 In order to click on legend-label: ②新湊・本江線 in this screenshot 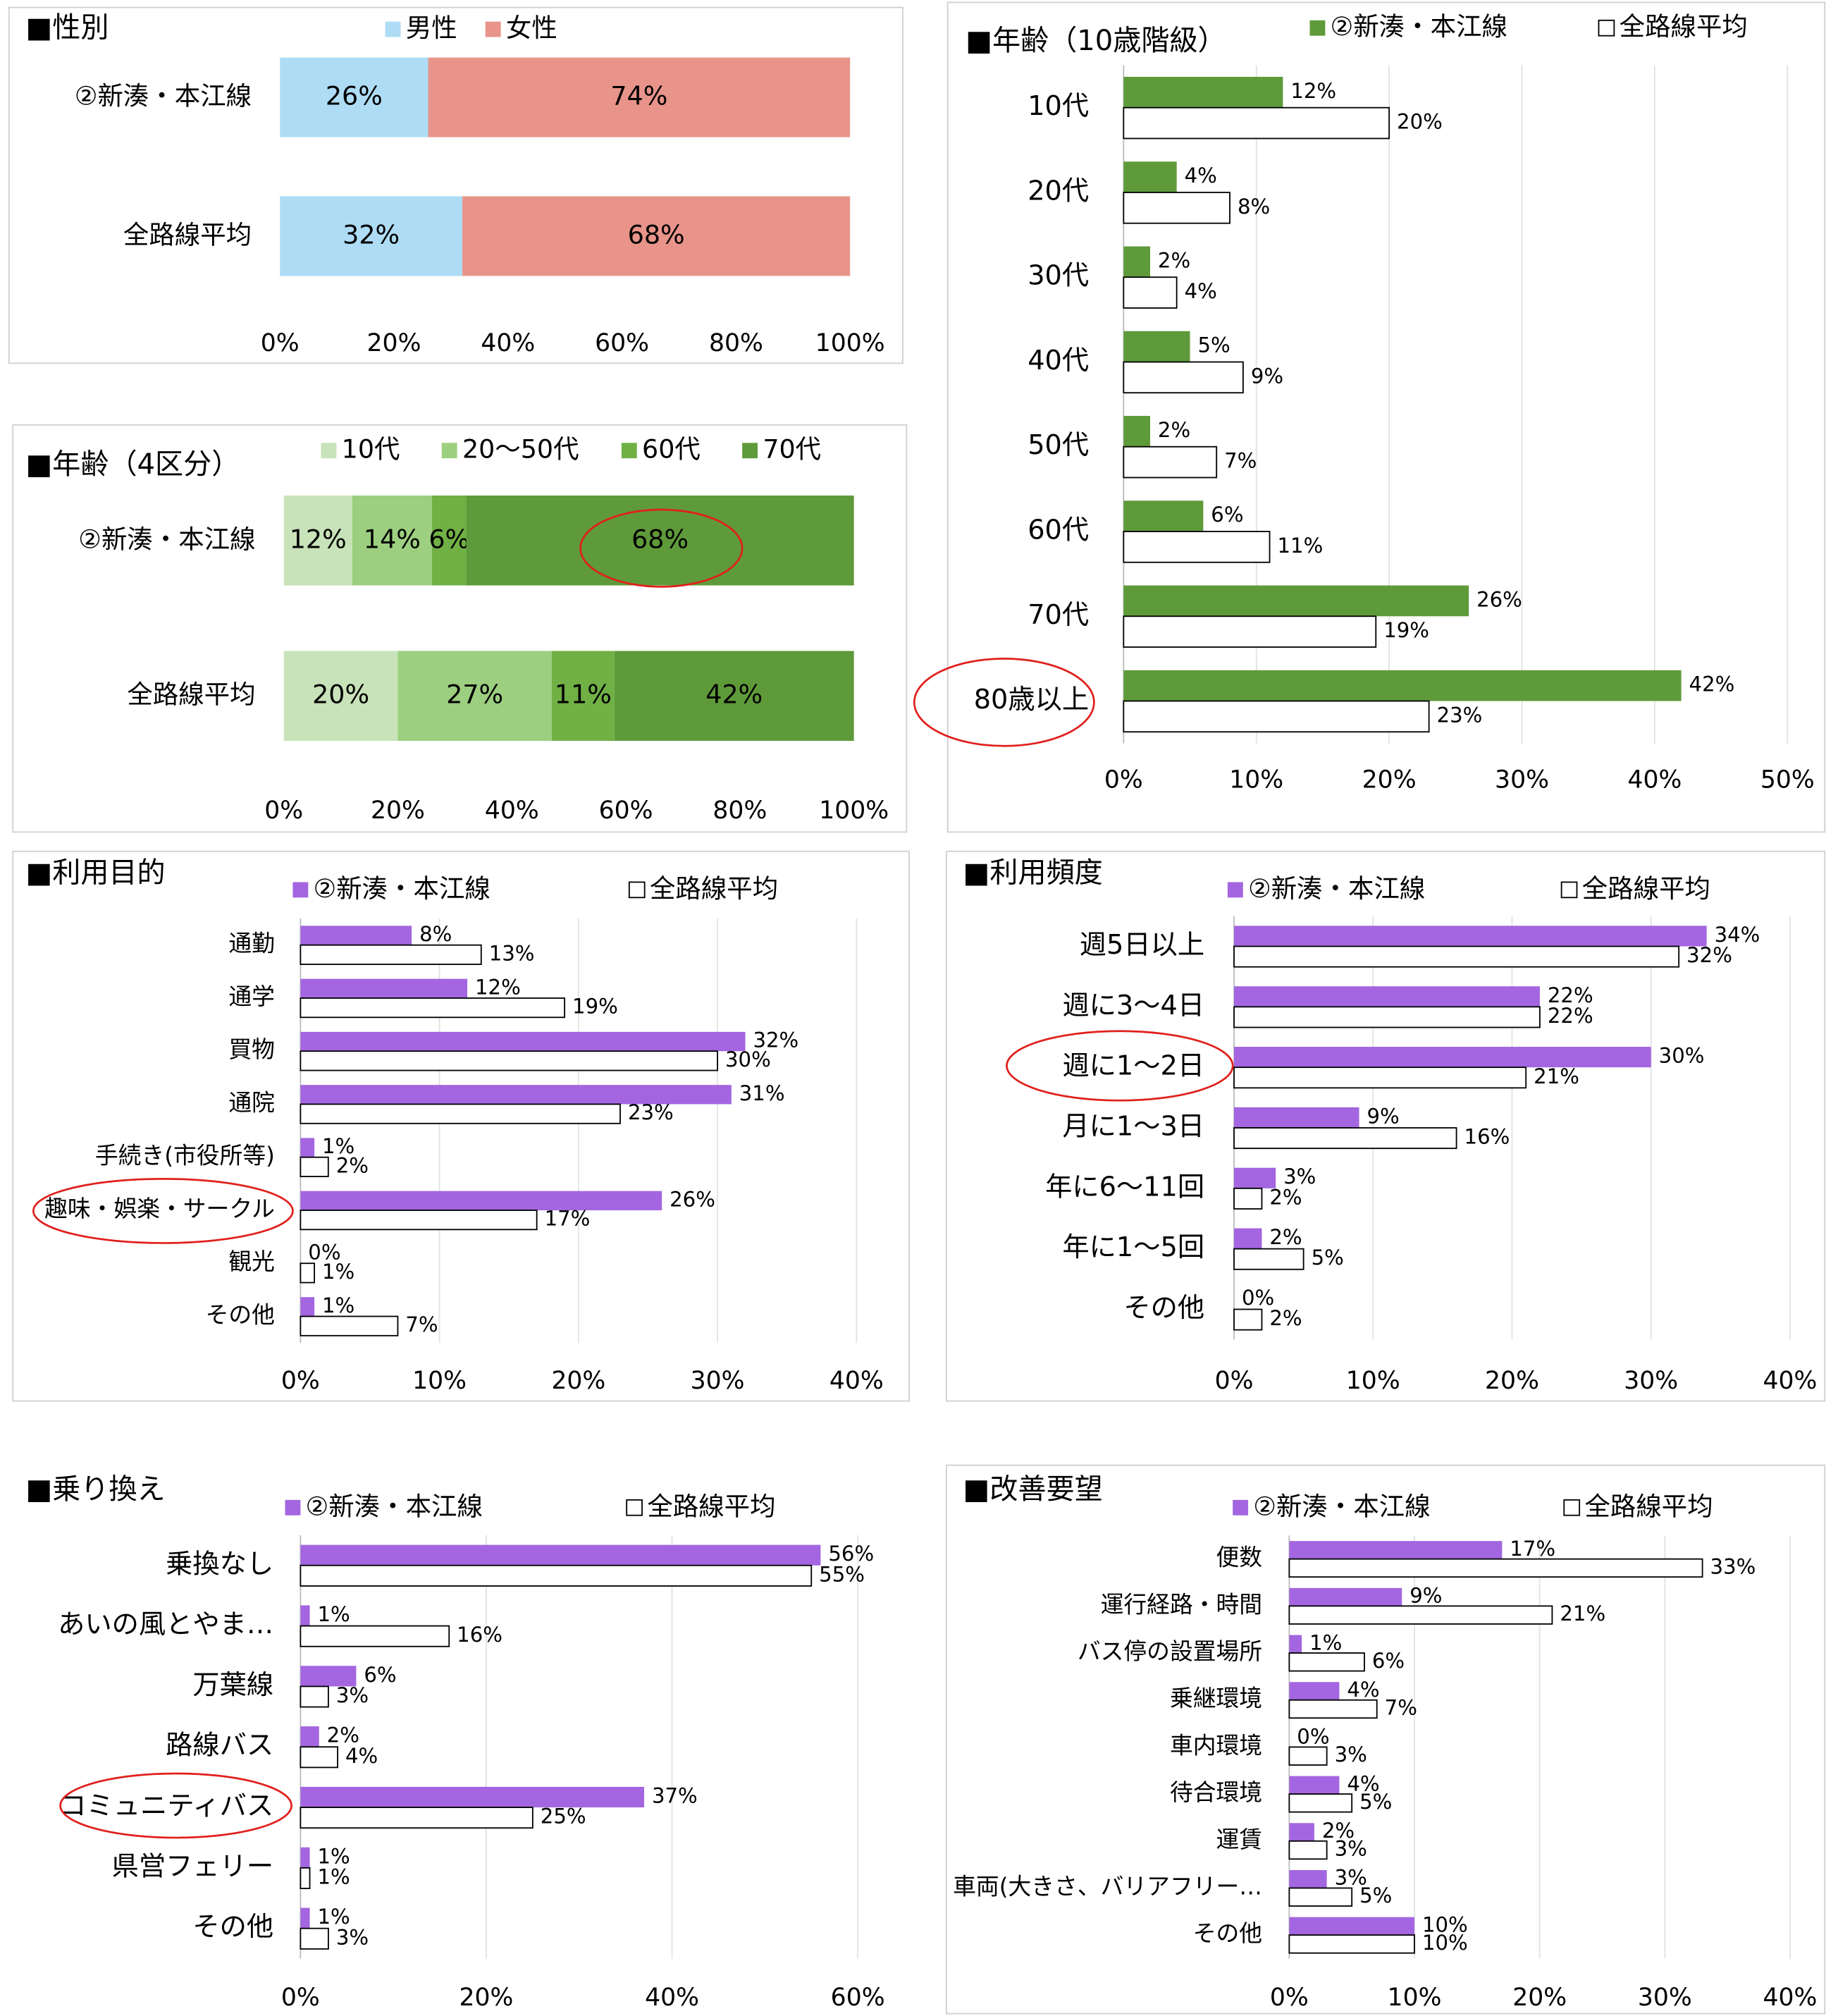, I will do `click(1341, 1506)`.